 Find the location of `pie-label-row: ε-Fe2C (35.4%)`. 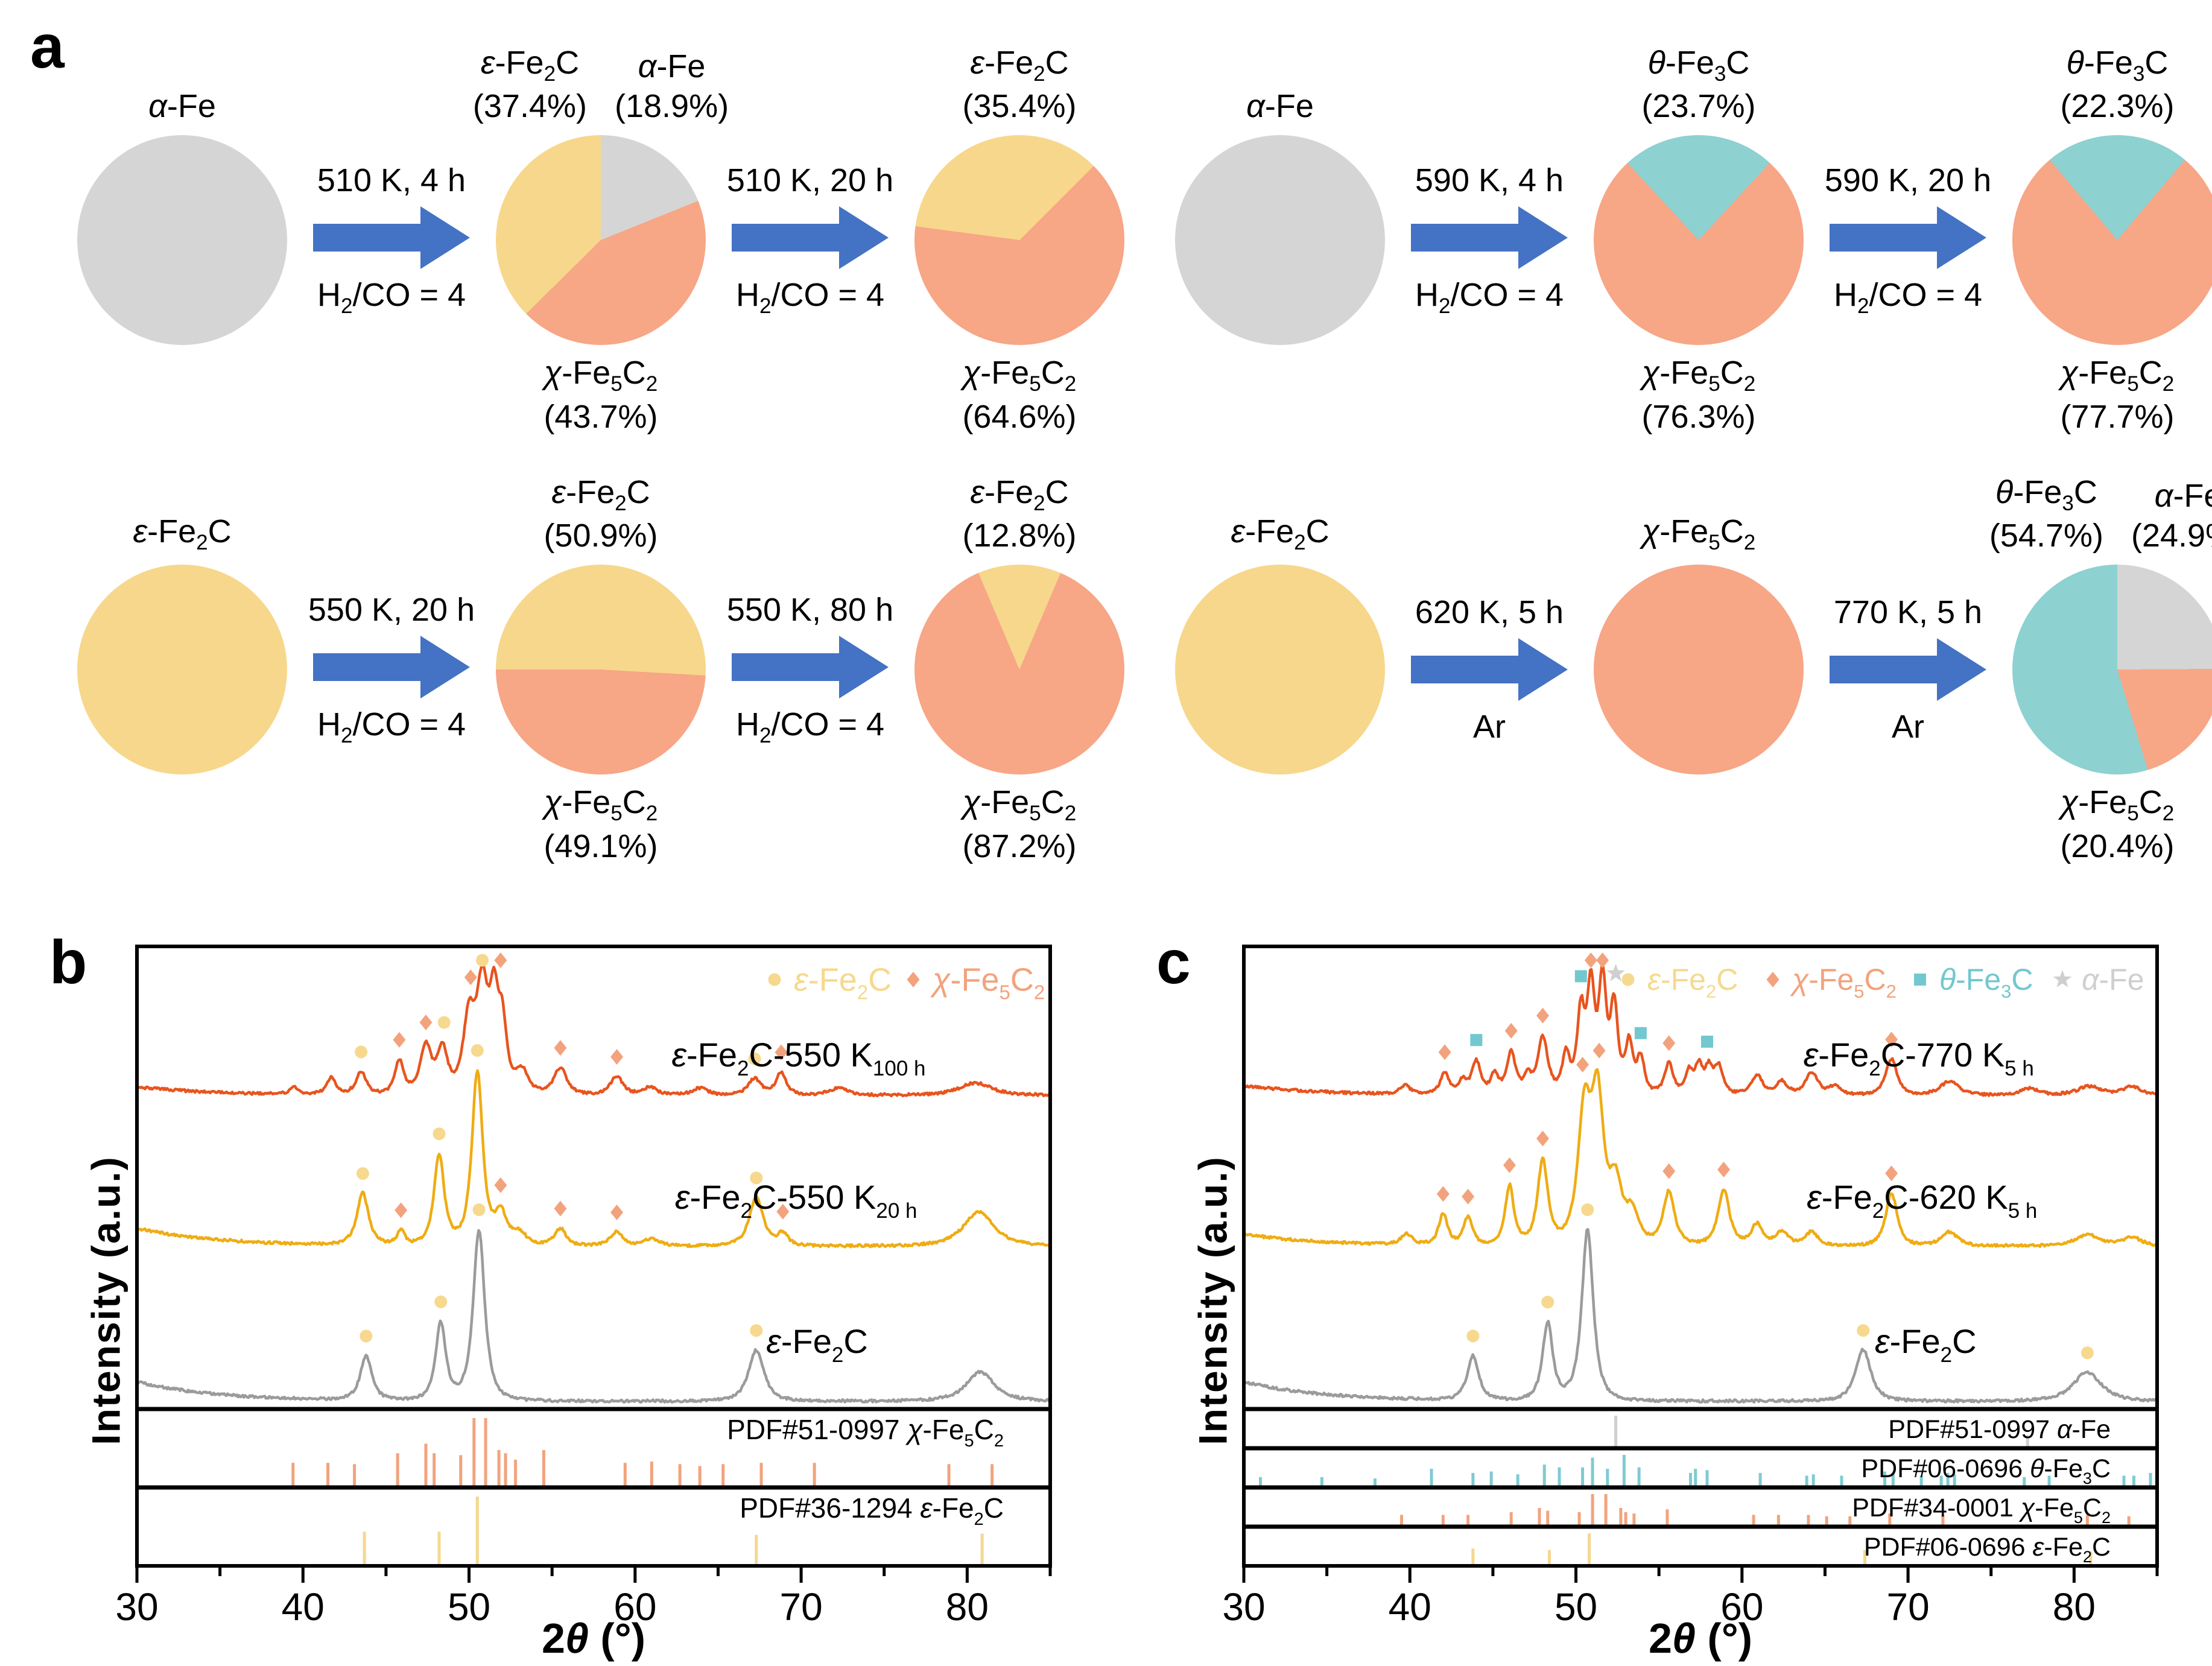

pie-label-row: ε-Fe2C (35.4%) is located at coordinates (1019, 82).